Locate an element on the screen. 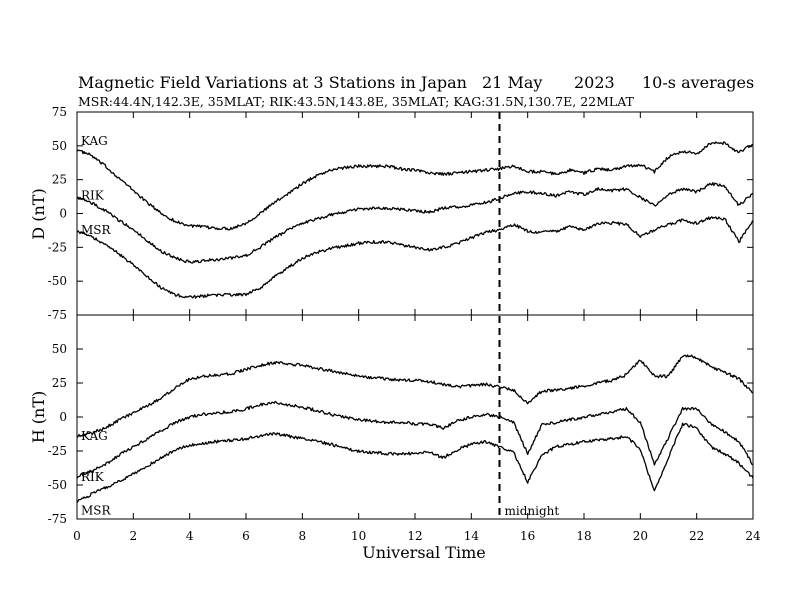  x-tick-label: 16 is located at coordinates (527, 536).